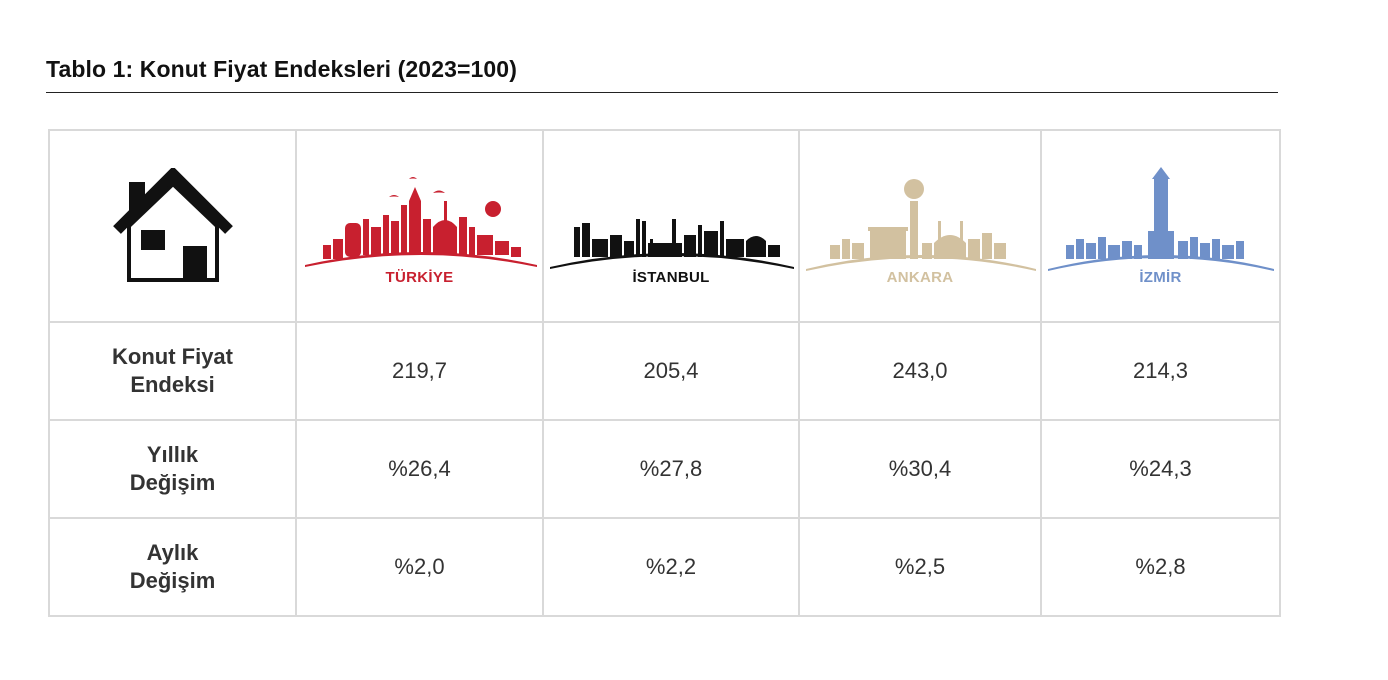 This screenshot has height=680, width=1388. What do you see at coordinates (671, 277) in the screenshot?
I see `istanbul-label: İSTANBUL` at bounding box center [671, 277].